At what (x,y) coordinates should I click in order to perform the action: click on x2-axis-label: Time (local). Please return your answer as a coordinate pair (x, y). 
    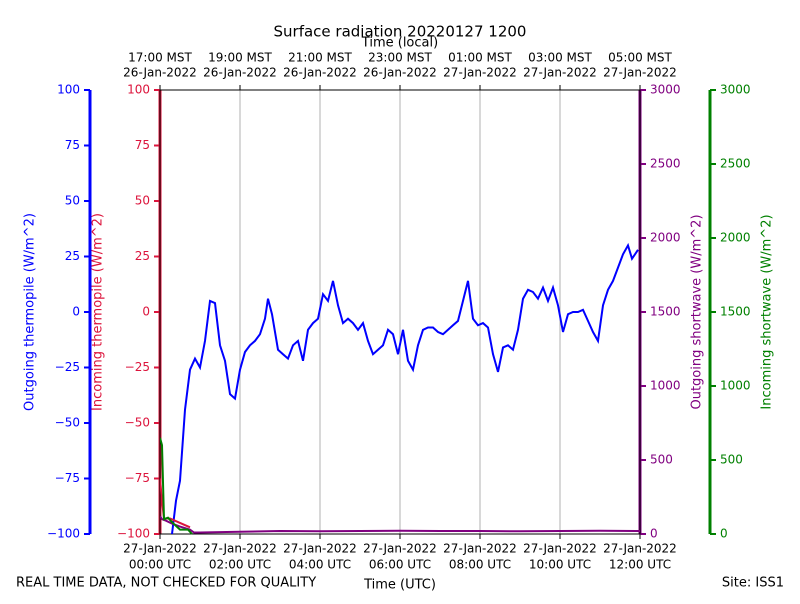
    Looking at the image, I should click on (399, 43).